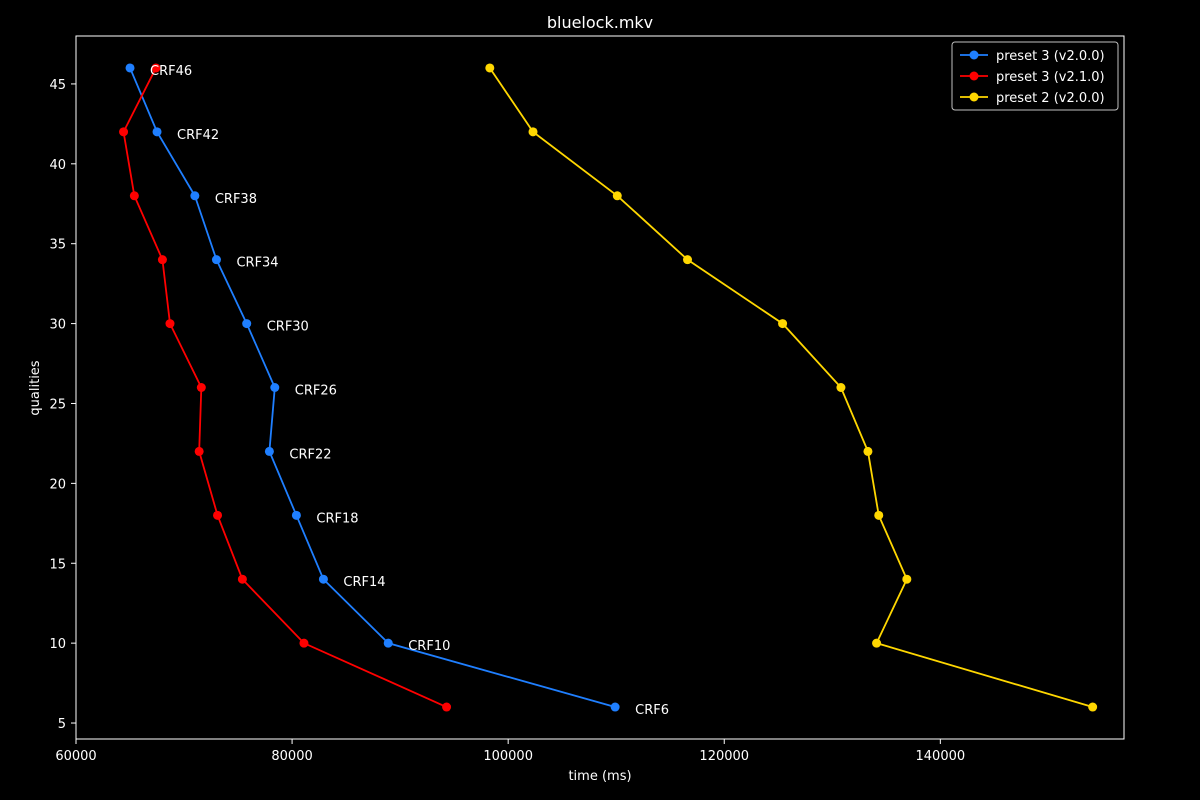  Describe the element at coordinates (508, 756) in the screenshot. I see `x-tick-label: 100000` at that location.